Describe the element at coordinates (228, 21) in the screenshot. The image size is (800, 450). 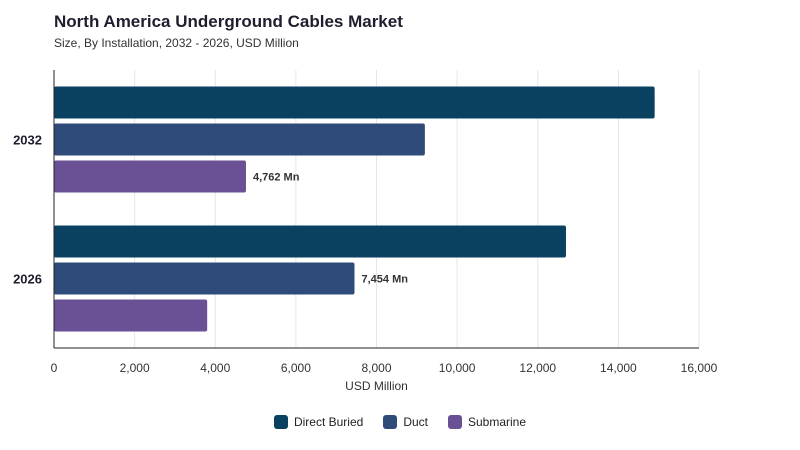
I see `chart-title: North America Underground Cables Market` at that location.